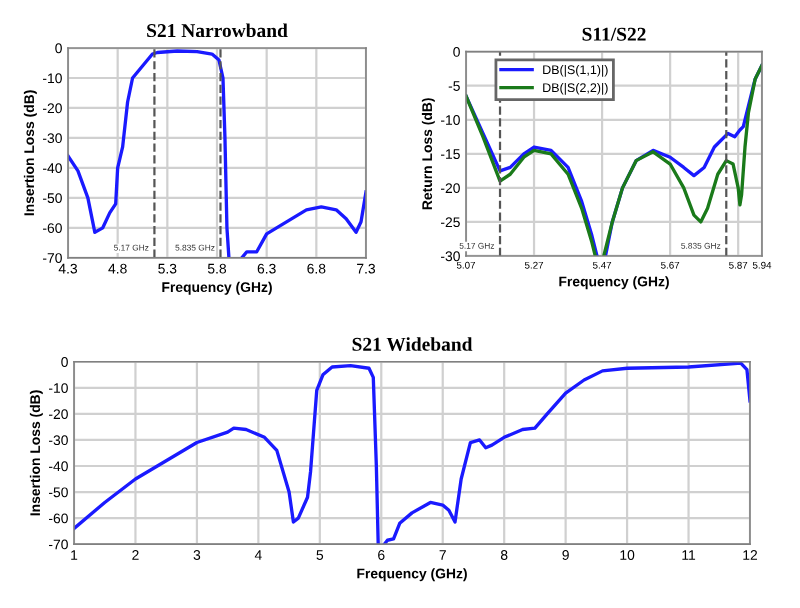  Describe the element at coordinates (217, 30) in the screenshot. I see `chart-title: S21 Narrowband` at that location.